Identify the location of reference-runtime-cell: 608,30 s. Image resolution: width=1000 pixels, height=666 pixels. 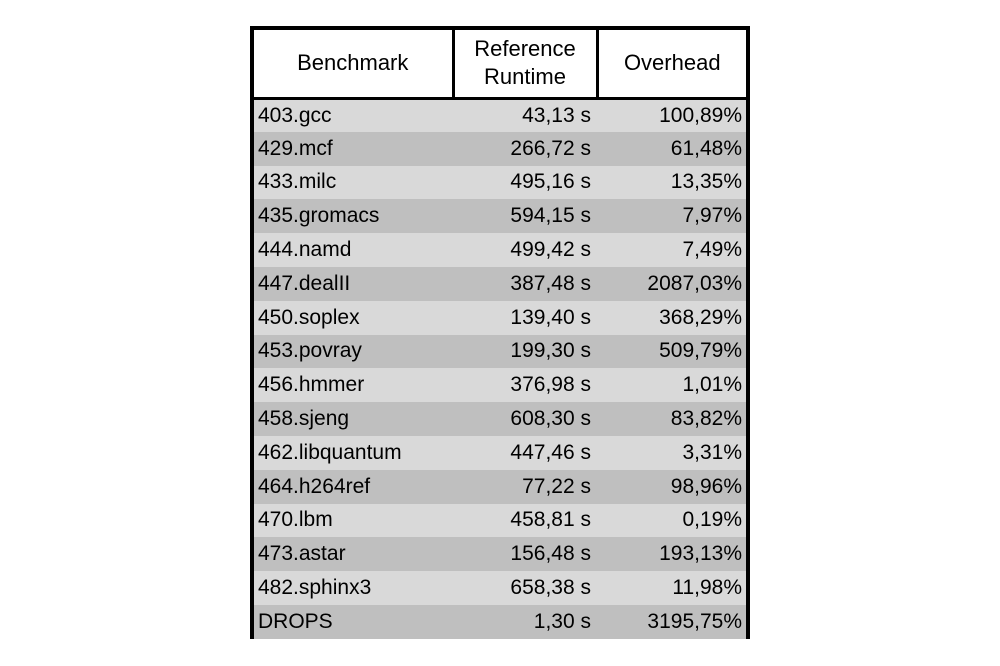
(525, 419).